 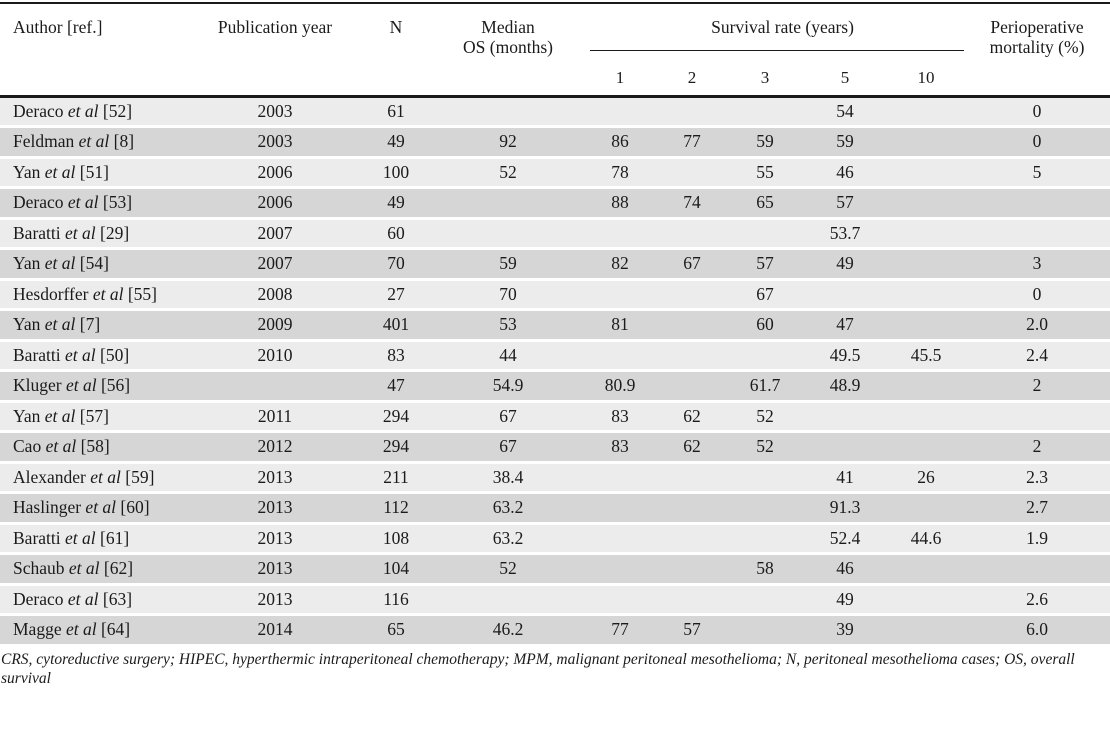 I want to click on n-cell: 49, so click(x=396, y=142).